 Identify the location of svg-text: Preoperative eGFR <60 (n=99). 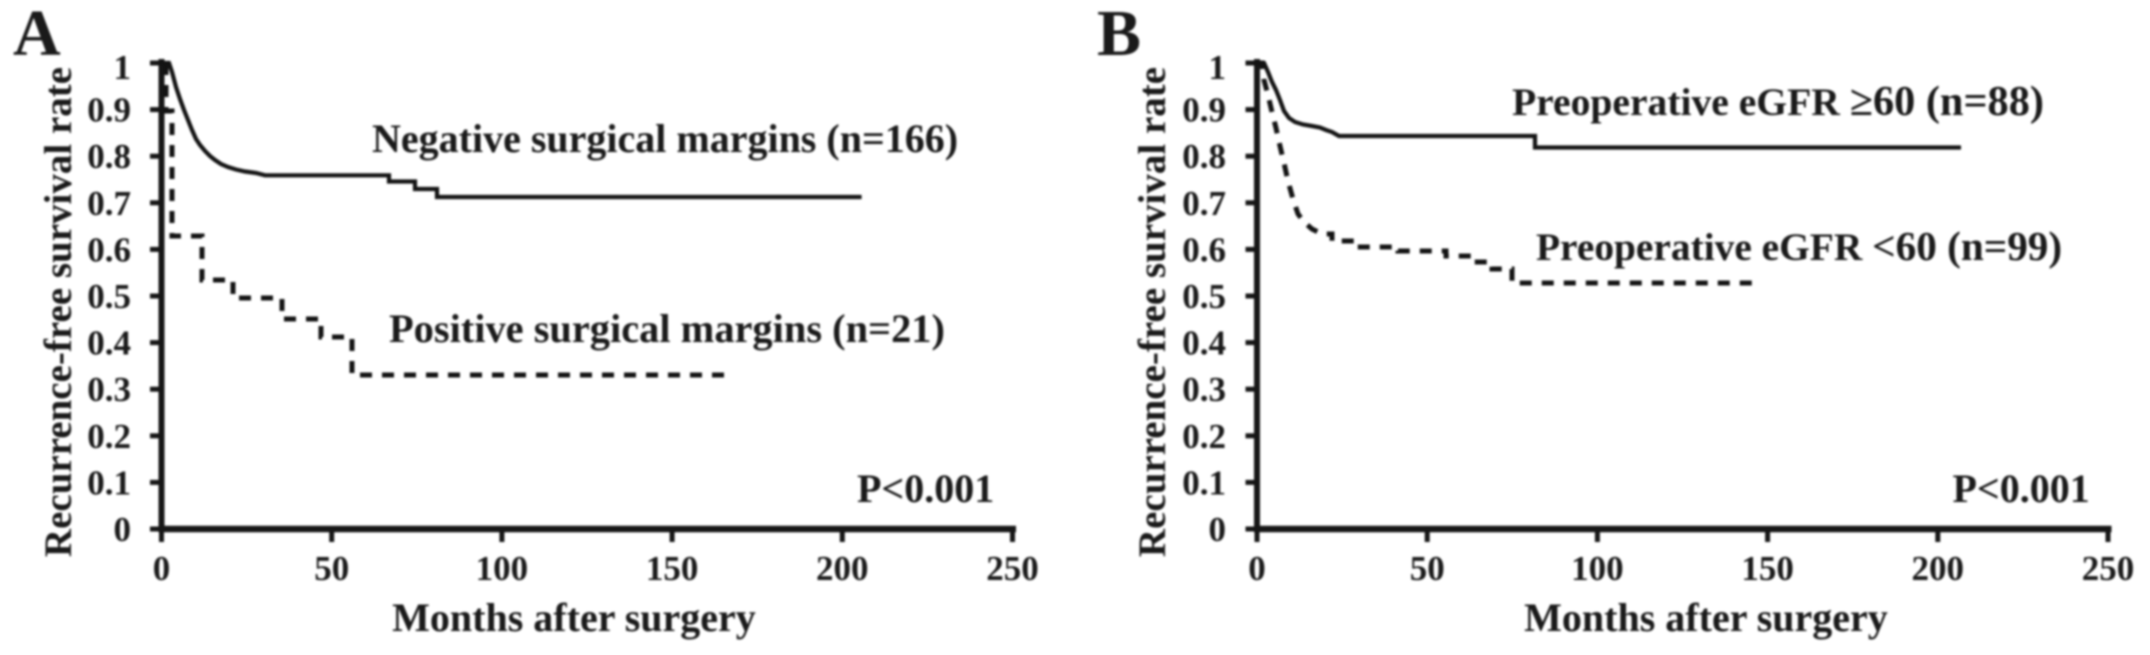
(1799, 246).